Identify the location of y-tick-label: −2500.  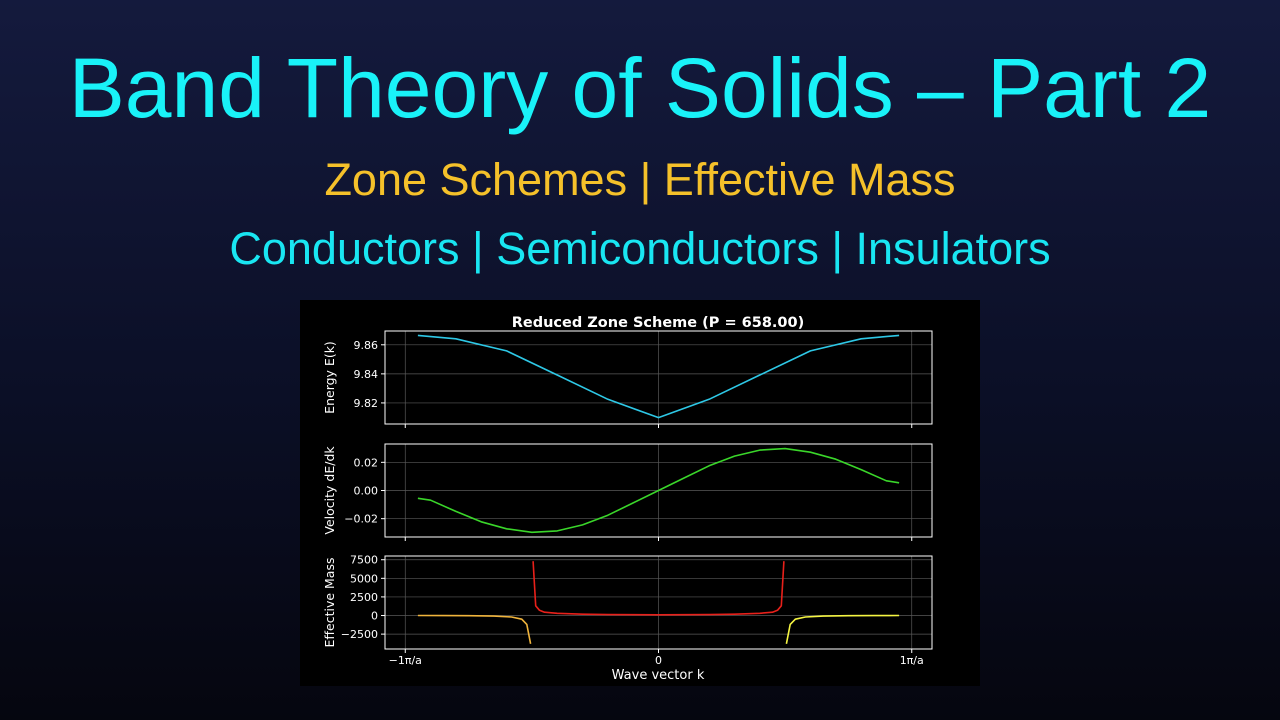
(359, 634).